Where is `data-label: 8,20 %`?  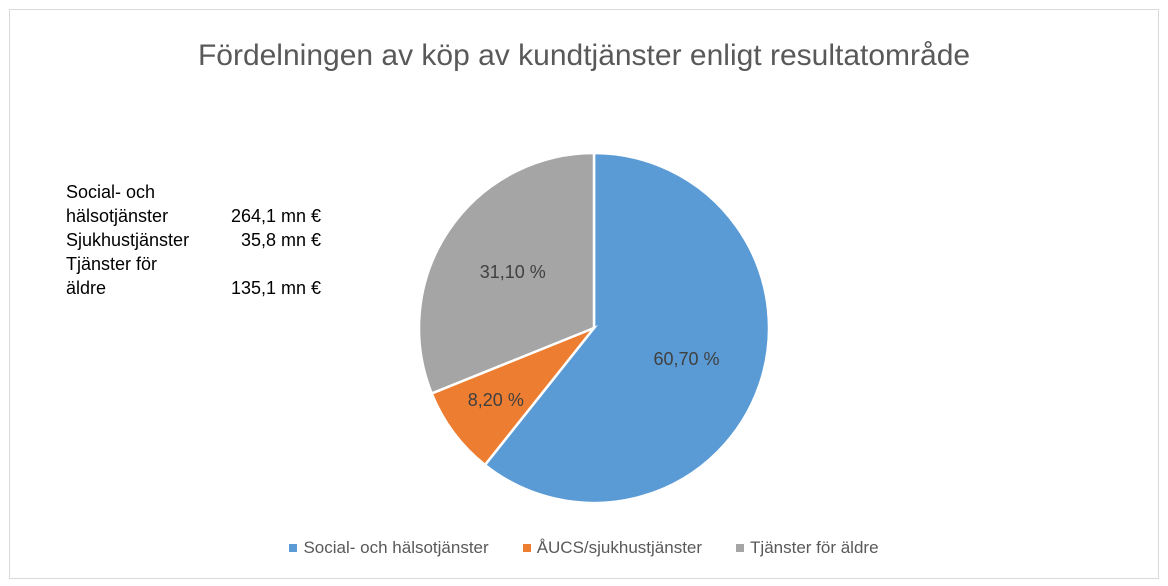
data-label: 8,20 % is located at coordinates (496, 400).